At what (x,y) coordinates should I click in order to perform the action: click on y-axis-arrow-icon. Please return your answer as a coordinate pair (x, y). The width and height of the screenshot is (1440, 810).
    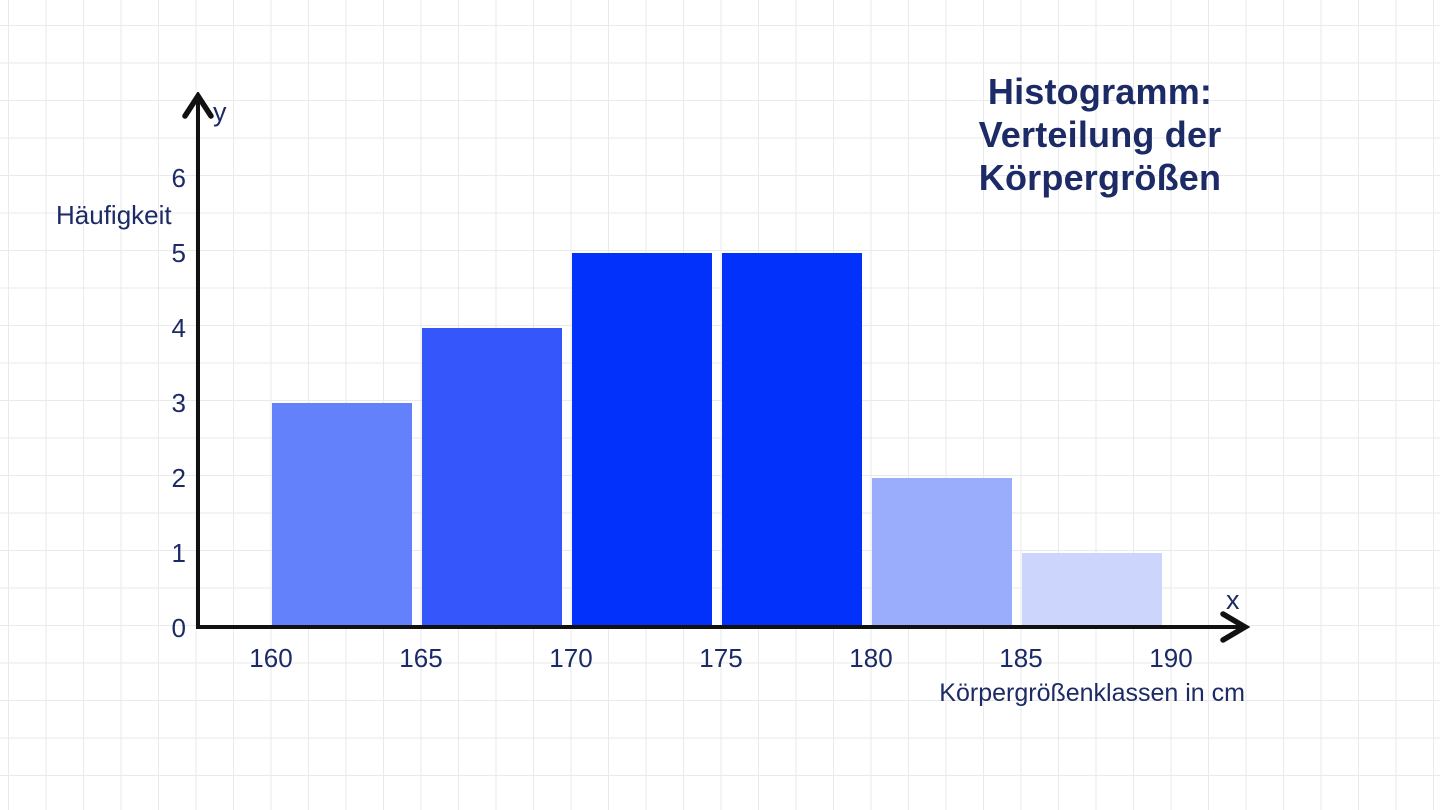
    Looking at the image, I should click on (198, 105).